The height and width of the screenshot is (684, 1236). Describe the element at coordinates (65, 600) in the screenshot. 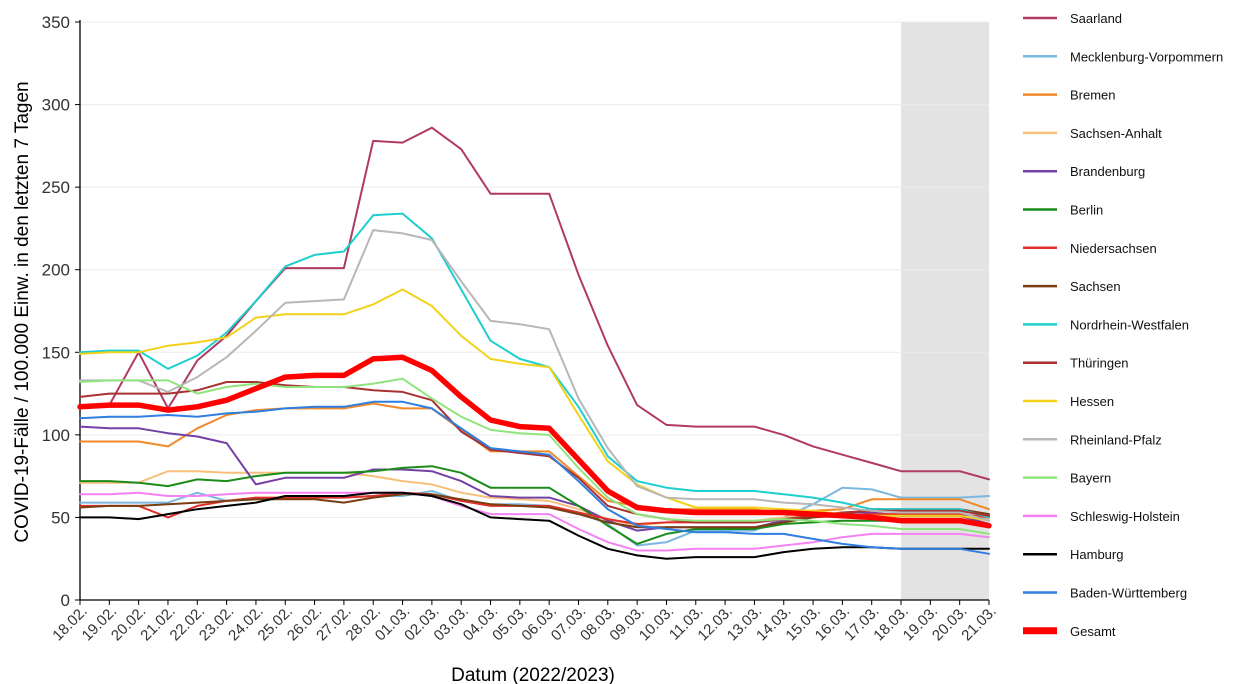

I see `y-tick-label: 0` at that location.